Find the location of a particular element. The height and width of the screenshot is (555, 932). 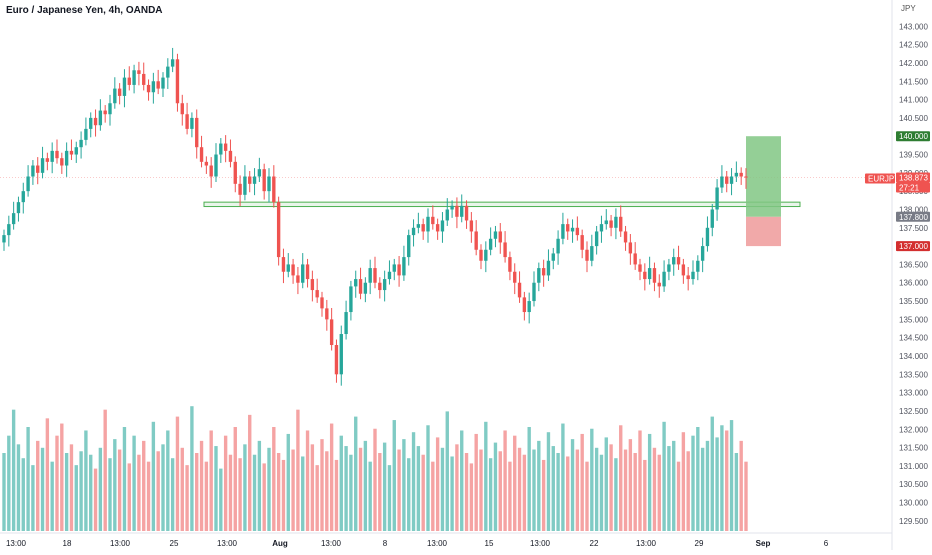

price-tag-label: EURJPY is located at coordinates (884, 178).